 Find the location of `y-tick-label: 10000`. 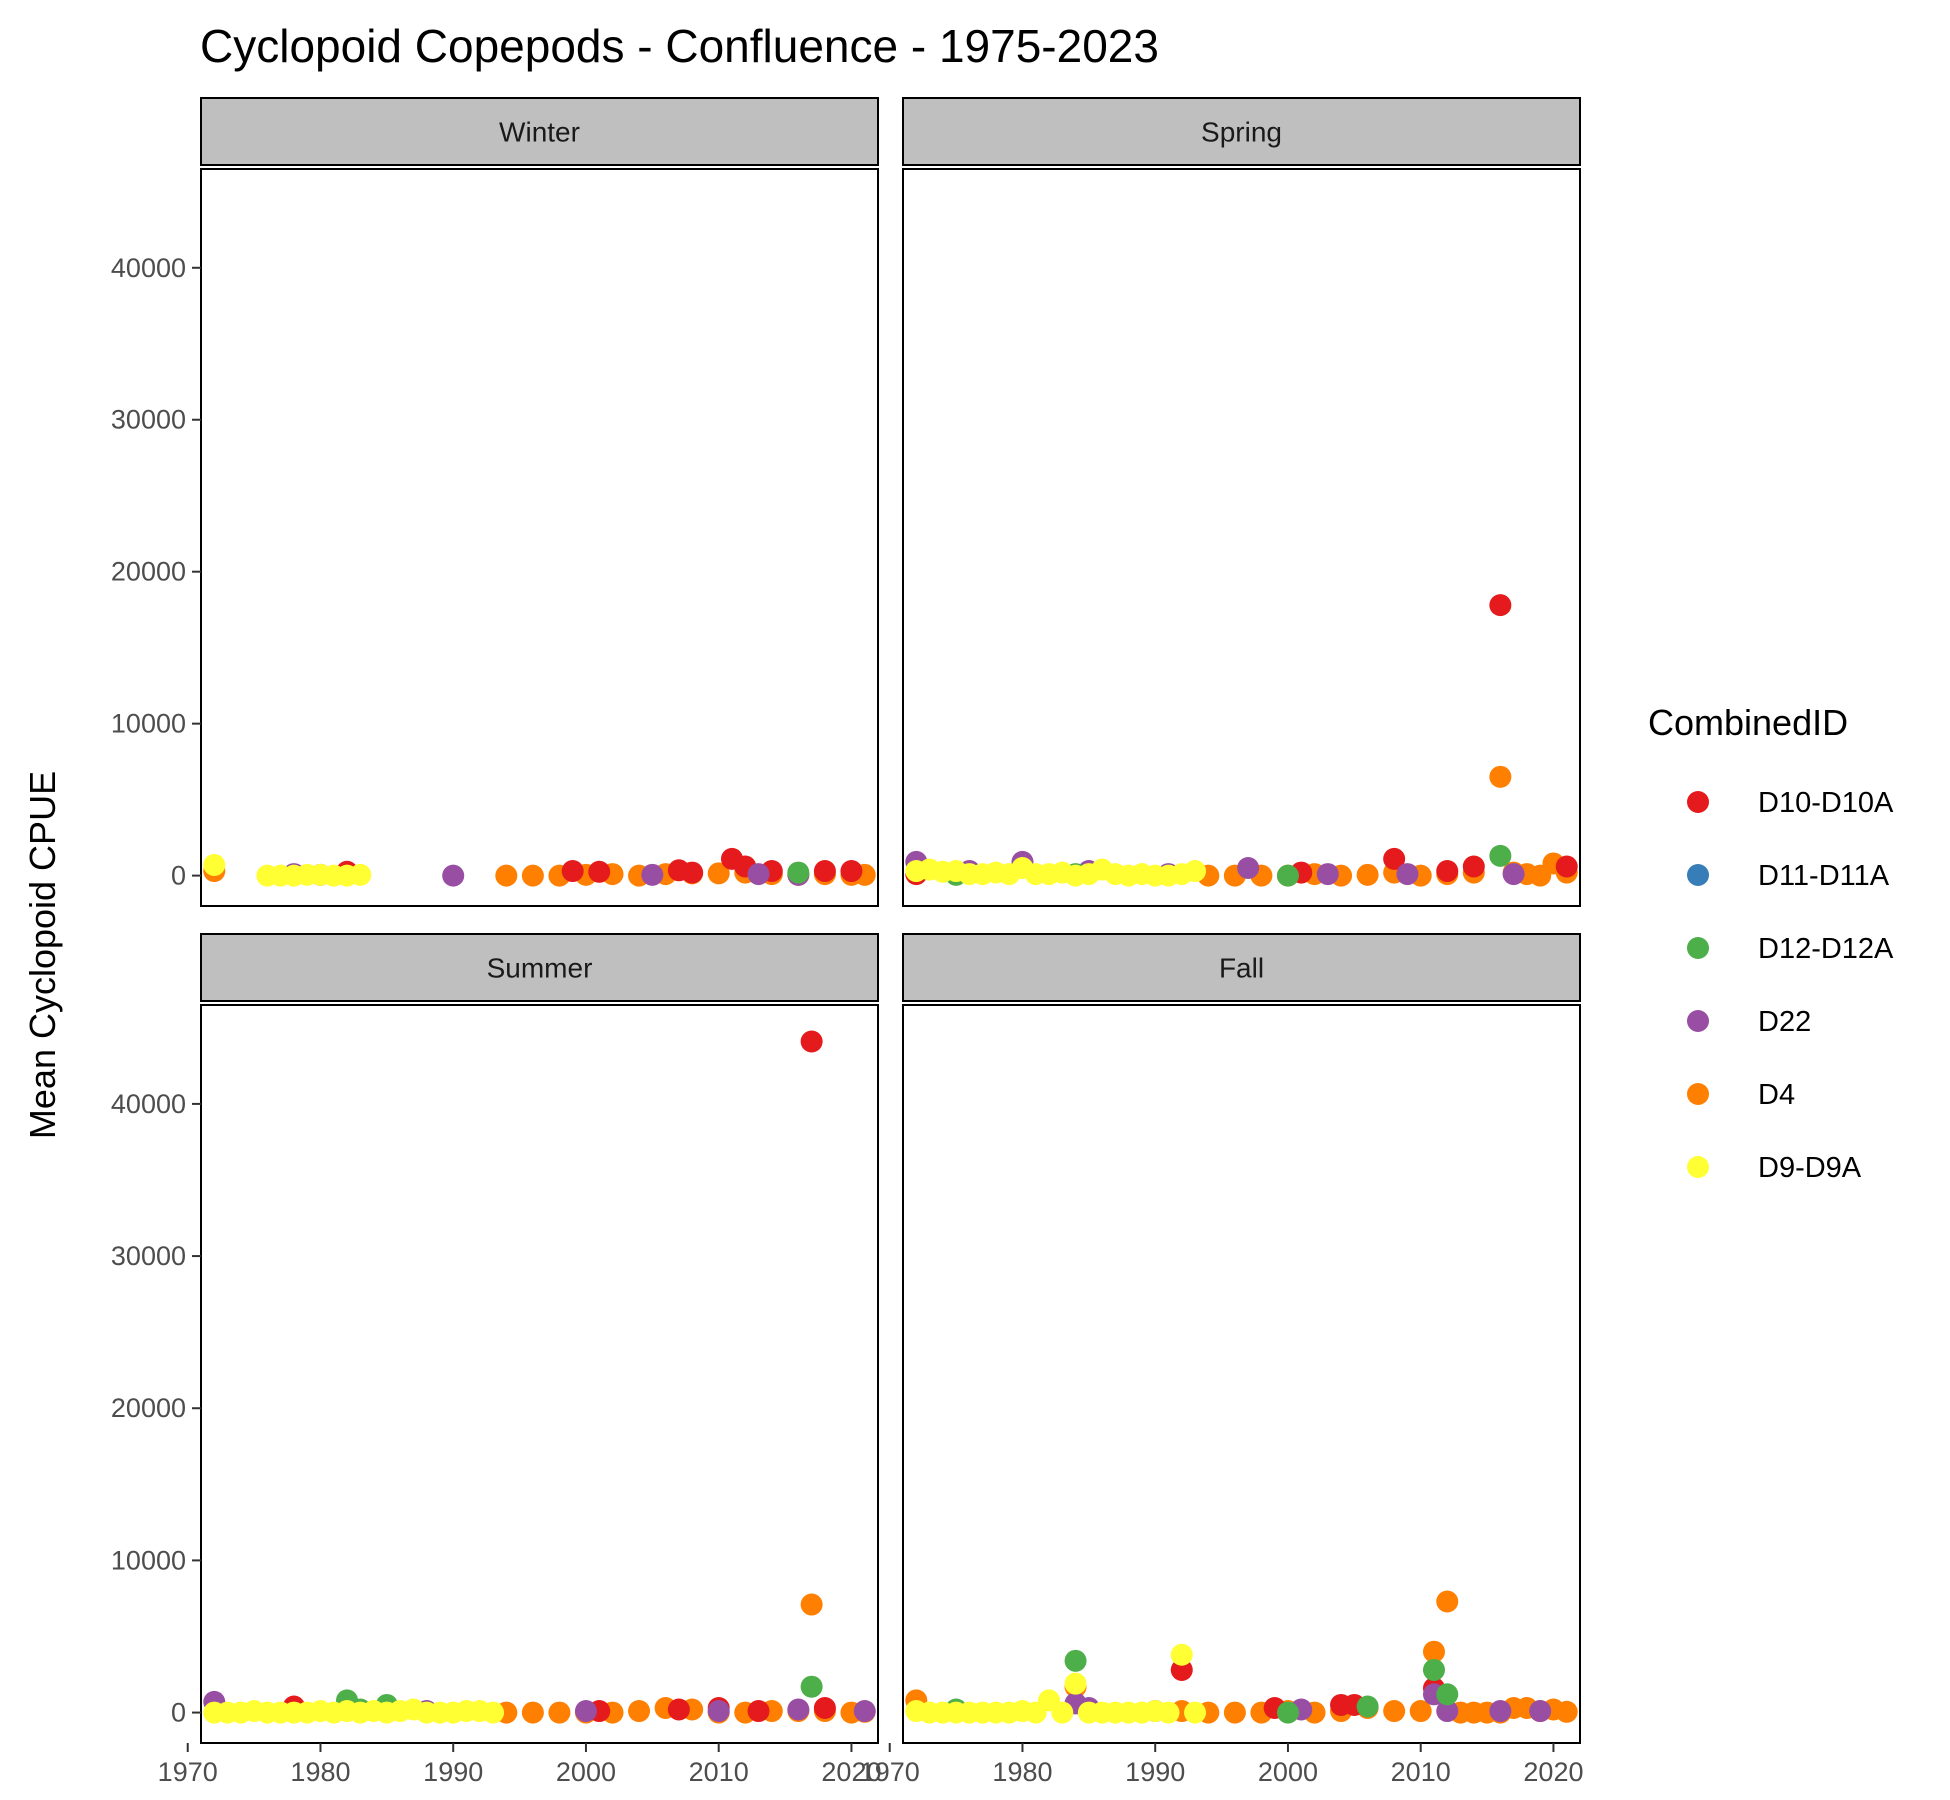

y-tick-label: 10000 is located at coordinates (148, 724).